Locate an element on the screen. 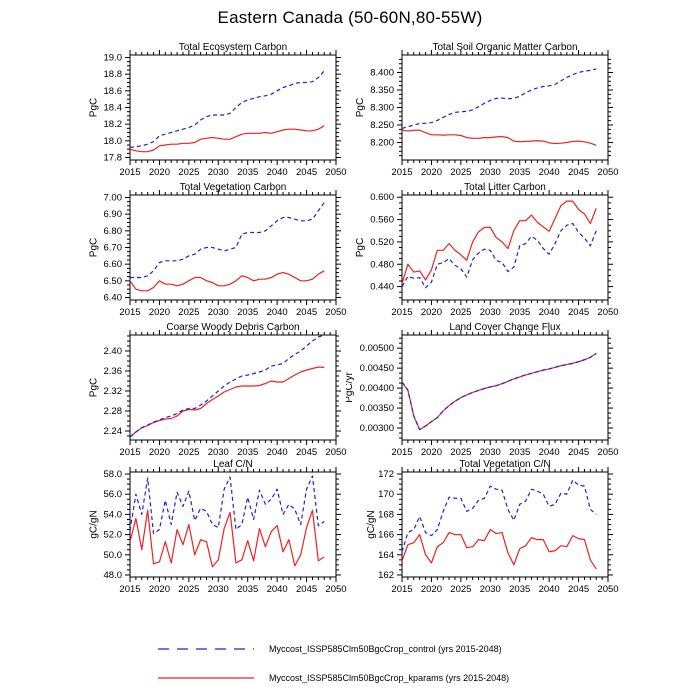 The height and width of the screenshot is (700, 700). series-line-kparams is located at coordinates (227, 538).